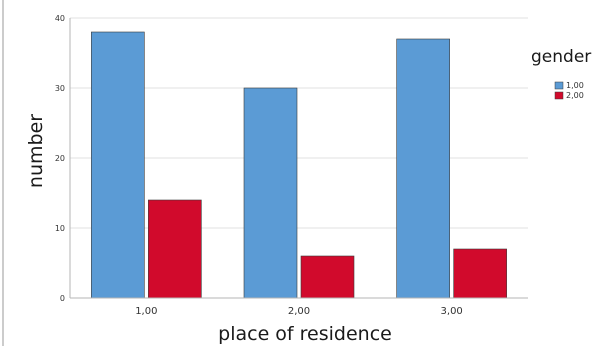 The image size is (610, 346). I want to click on y-tick-label-0: 0, so click(62, 298).